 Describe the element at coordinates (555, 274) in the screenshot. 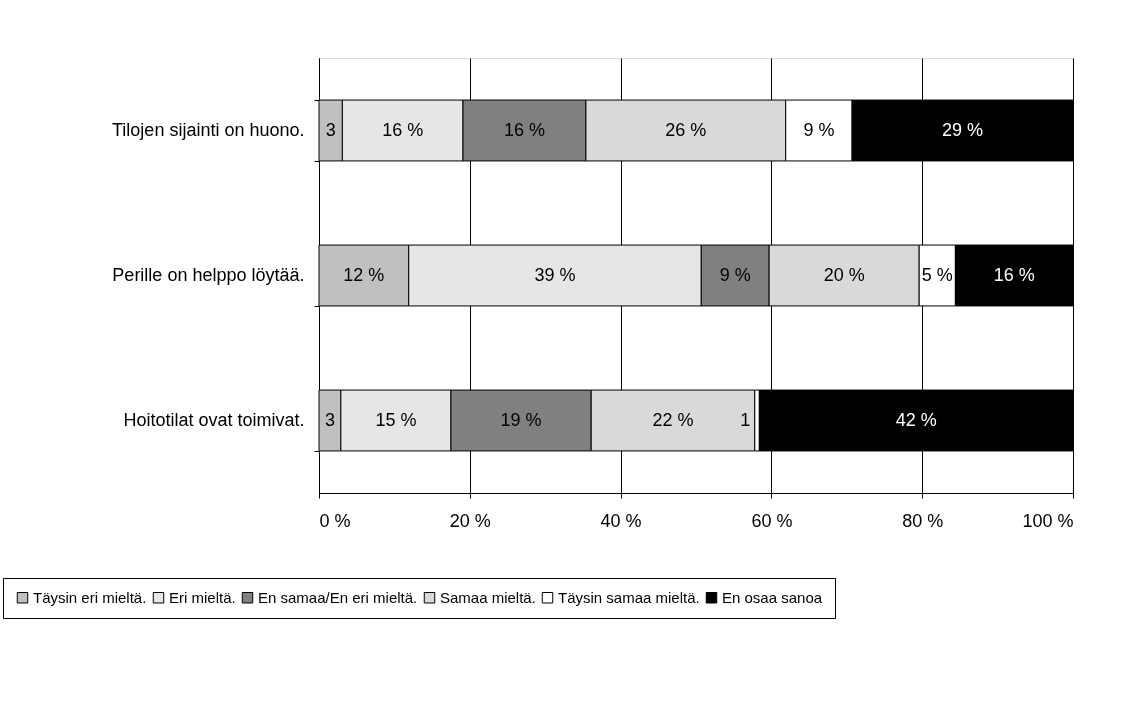

I see `data-label: 39 %` at that location.